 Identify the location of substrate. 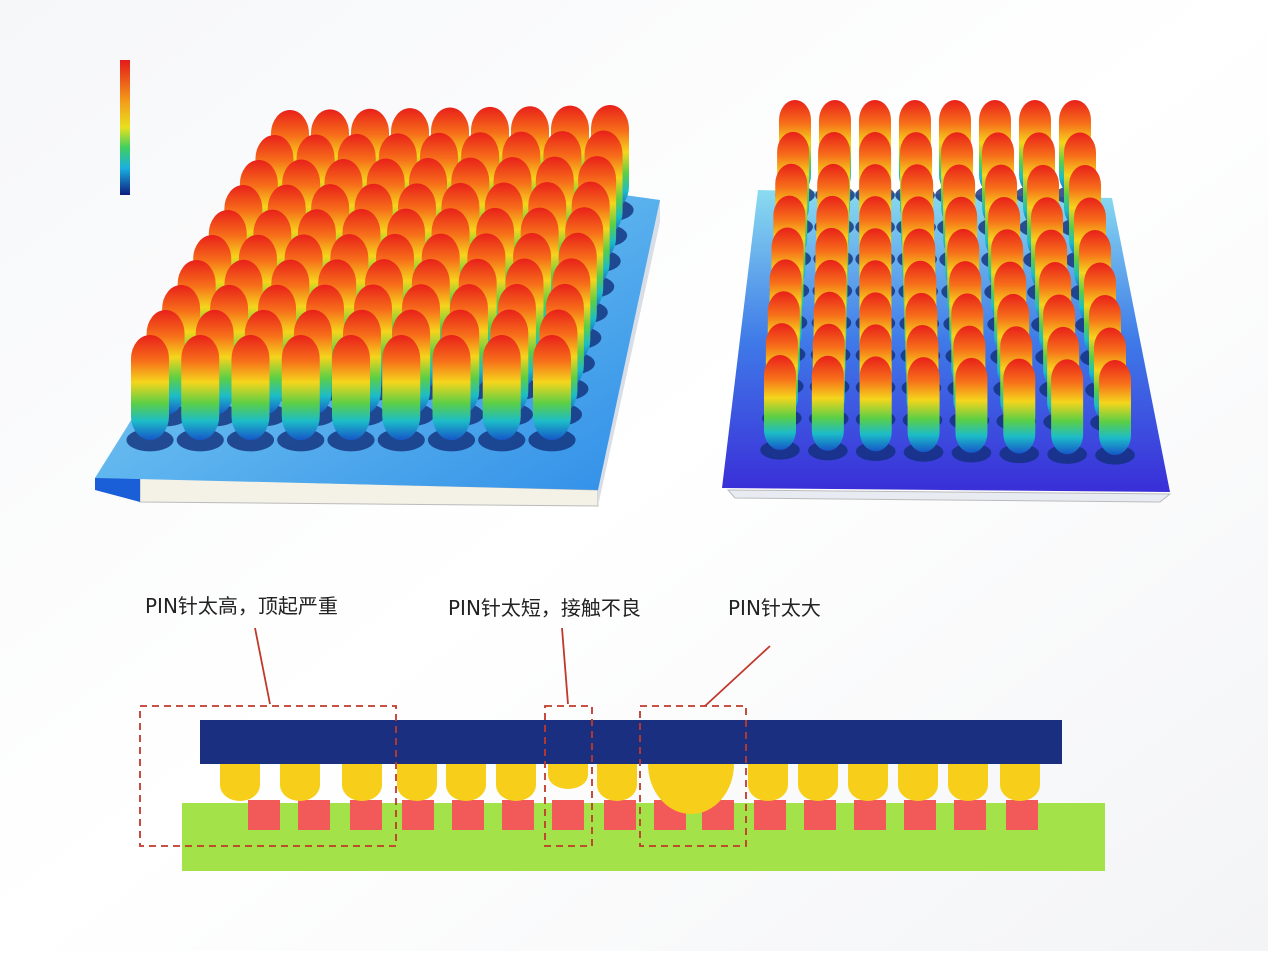
(643, 837).